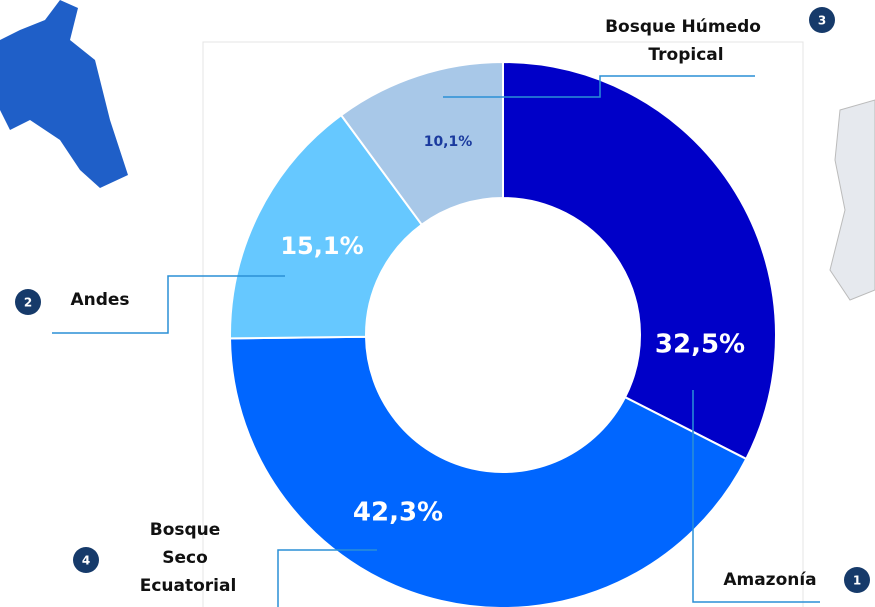 This screenshot has width=875, height=607. I want to click on value-label: 32,5%, so click(700, 345).